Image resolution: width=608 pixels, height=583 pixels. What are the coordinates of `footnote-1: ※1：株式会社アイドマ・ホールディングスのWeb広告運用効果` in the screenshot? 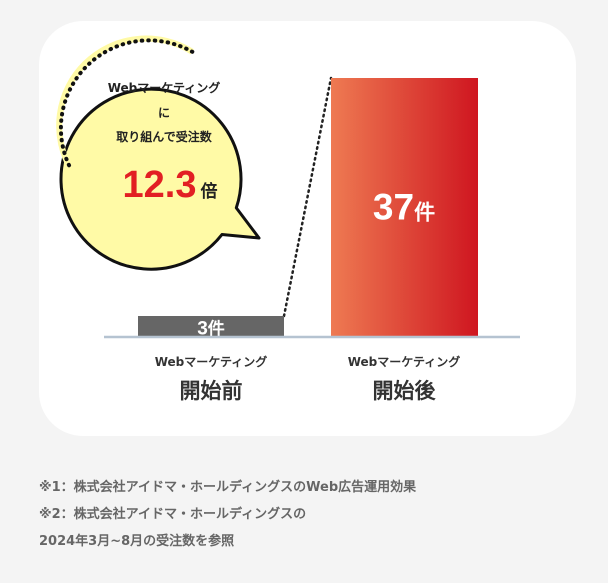 It's located at (228, 487).